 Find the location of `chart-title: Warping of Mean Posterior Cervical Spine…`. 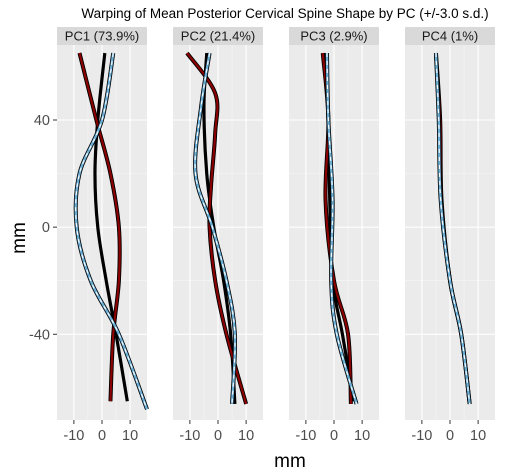

chart-title: Warping of Mean Posterior Cervical Spine… is located at coordinates (284, 13).